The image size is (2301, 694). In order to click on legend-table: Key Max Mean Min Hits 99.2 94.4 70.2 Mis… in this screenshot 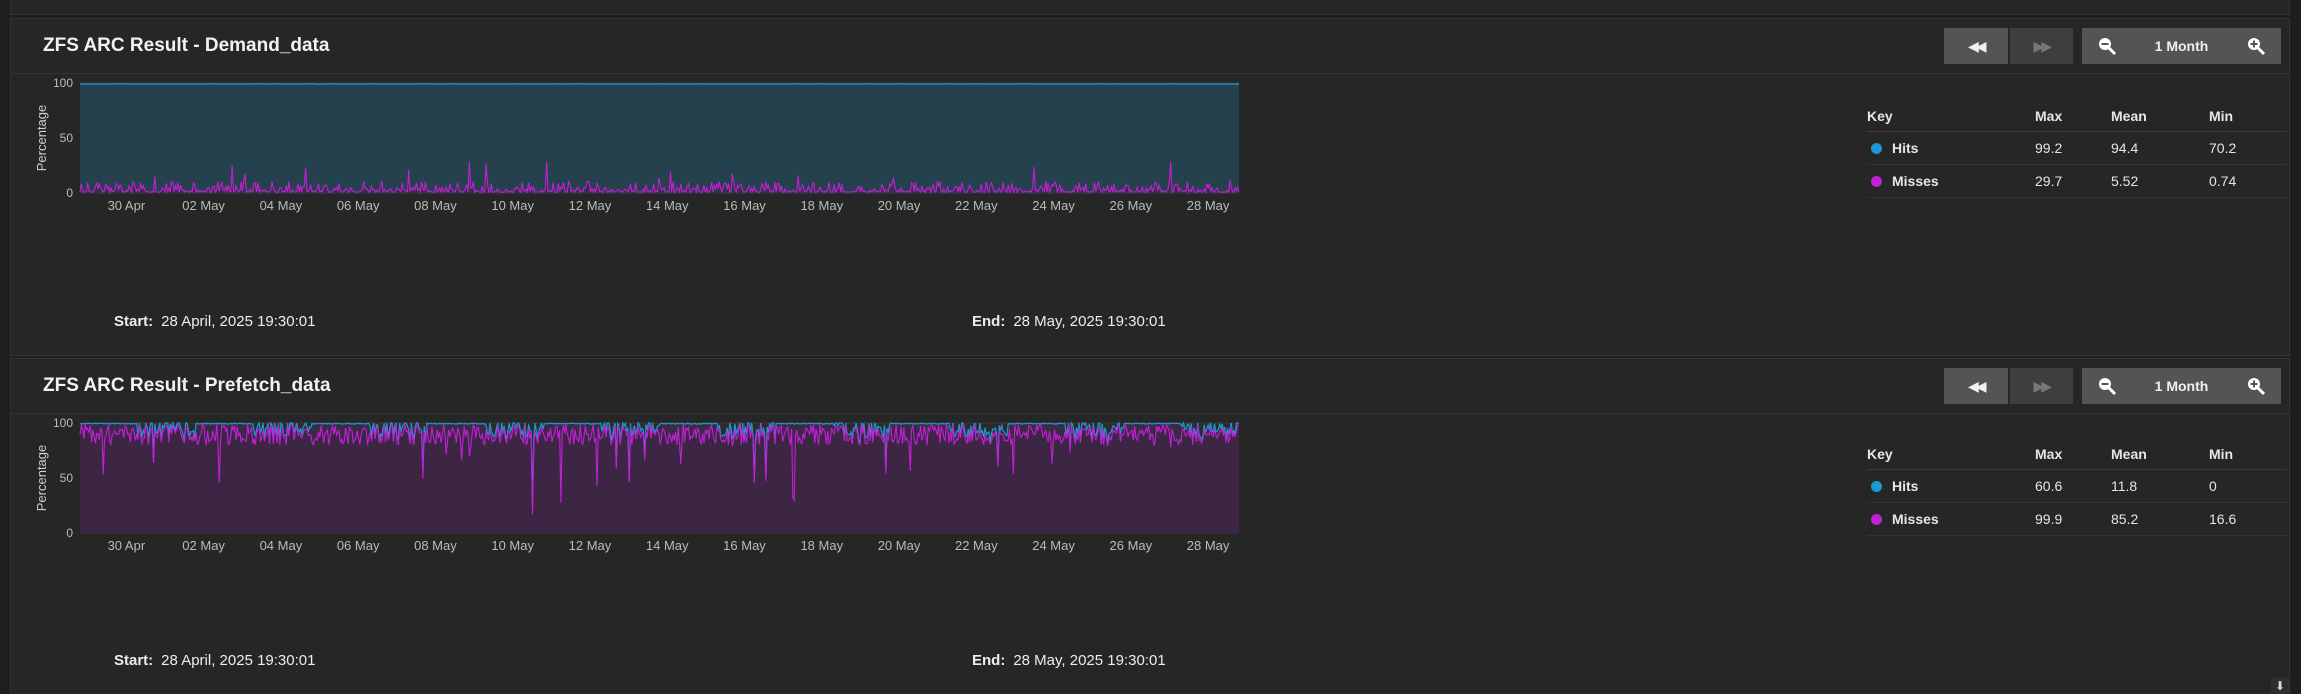, I will do `click(2077, 149)`.